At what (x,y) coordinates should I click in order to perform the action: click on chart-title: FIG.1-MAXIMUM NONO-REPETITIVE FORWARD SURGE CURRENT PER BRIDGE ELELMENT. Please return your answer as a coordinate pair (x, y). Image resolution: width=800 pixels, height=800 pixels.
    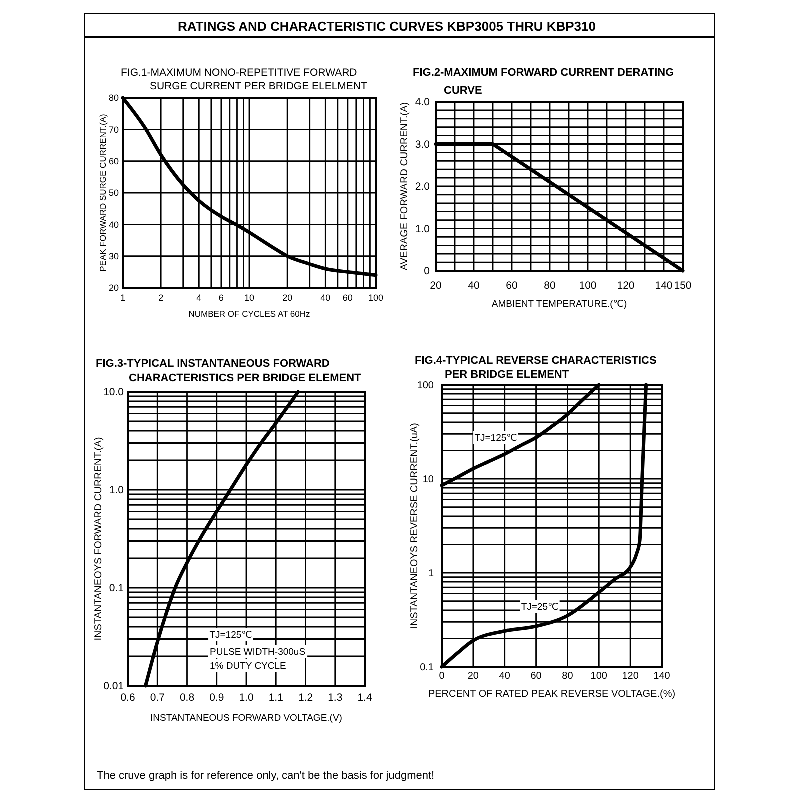
    Looking at the image, I should click on (244, 79).